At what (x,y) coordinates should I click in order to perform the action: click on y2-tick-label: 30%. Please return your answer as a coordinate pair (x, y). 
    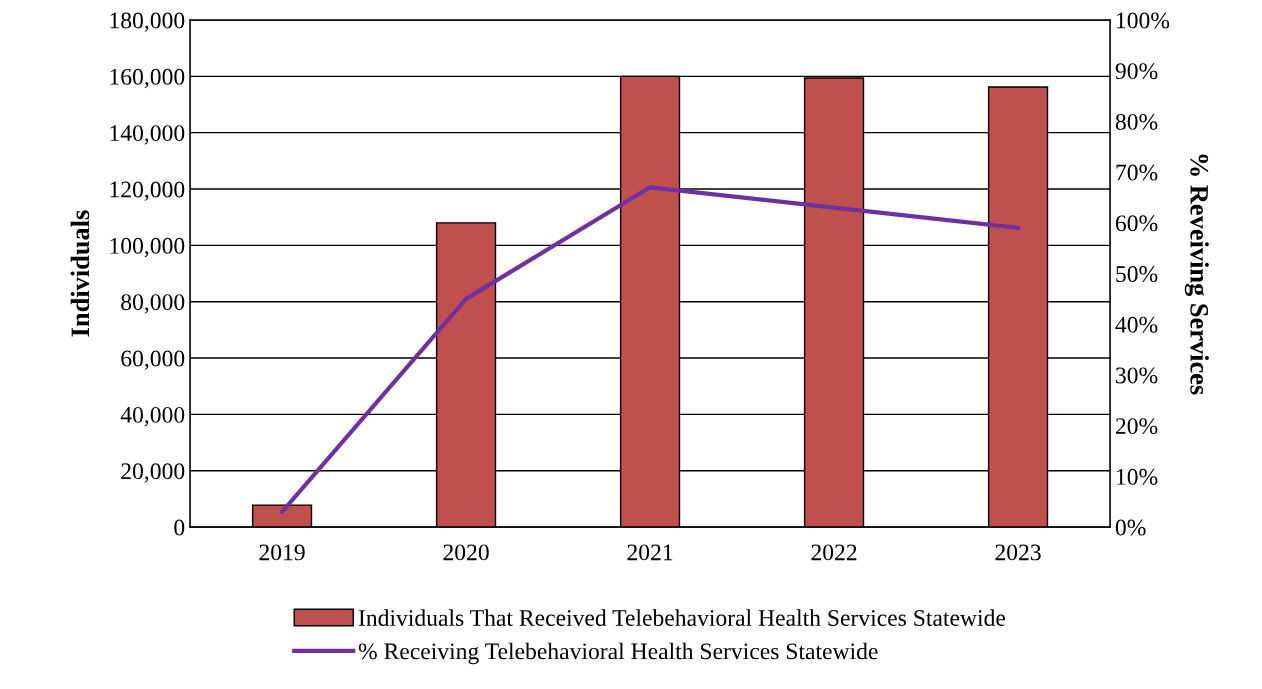
    Looking at the image, I should click on (1137, 375).